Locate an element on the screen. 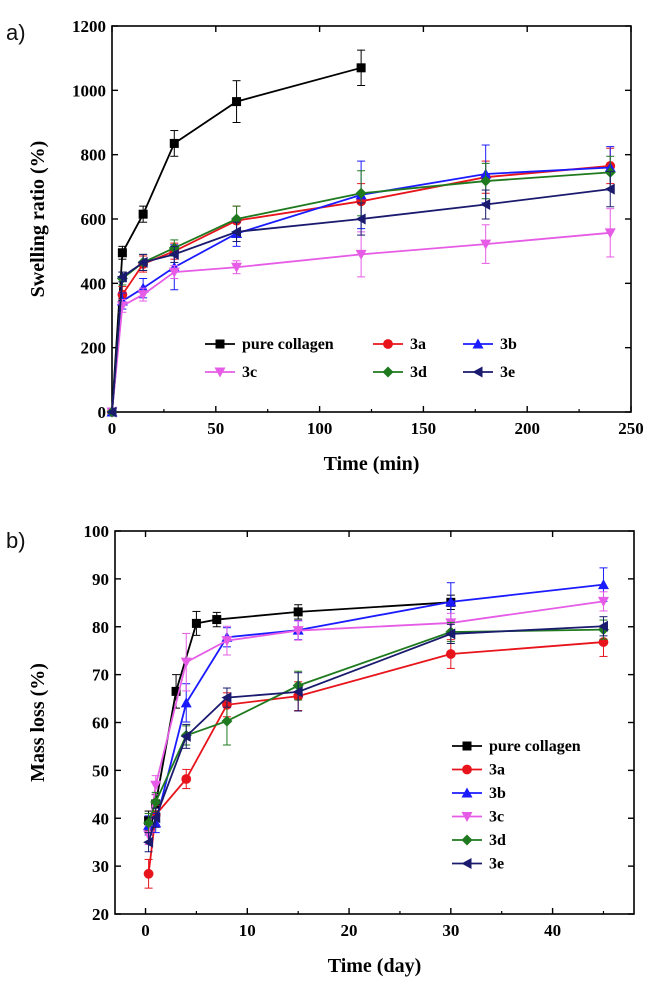 The width and height of the screenshot is (654, 989). chart-b-legend-item-3c-marker is located at coordinates (467, 817).